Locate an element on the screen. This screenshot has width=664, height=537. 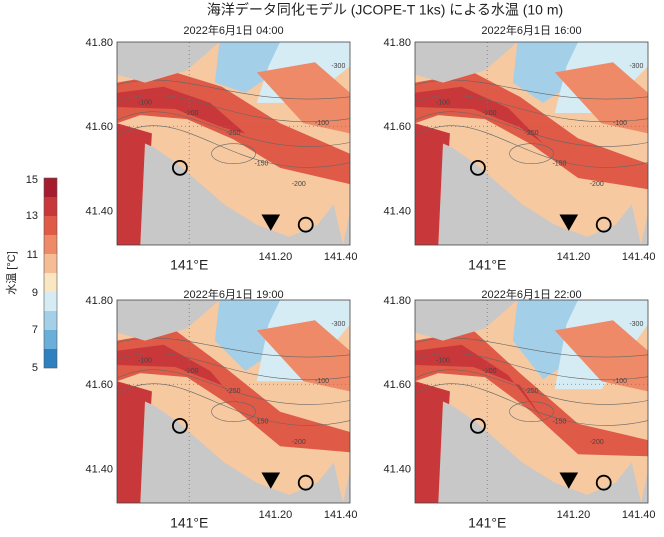
colorbar-tick-label: 5 is located at coordinates (35, 368).